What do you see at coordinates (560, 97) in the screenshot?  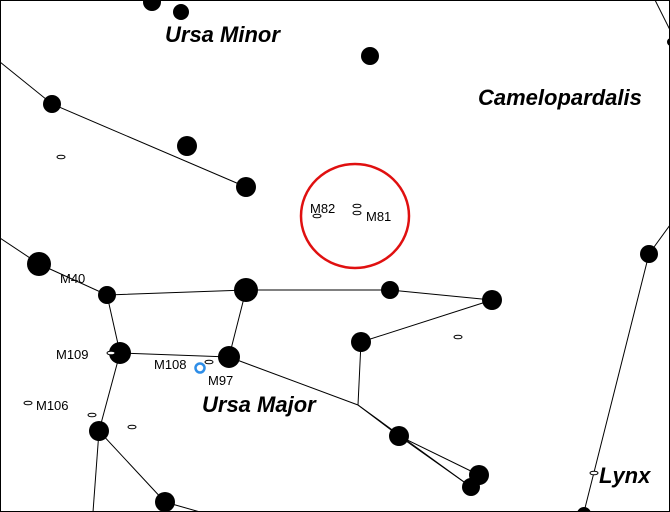 I see `constellation-label: Camelopardalis` at bounding box center [560, 97].